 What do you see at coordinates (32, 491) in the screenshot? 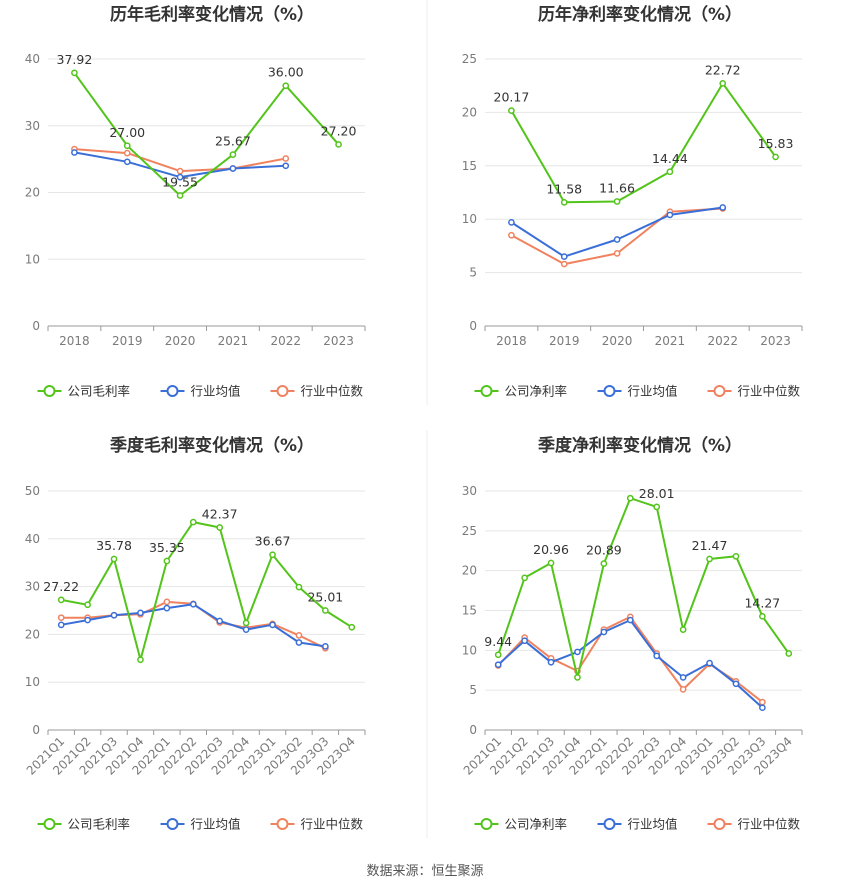
I see `y-tick-label: 50` at bounding box center [32, 491].